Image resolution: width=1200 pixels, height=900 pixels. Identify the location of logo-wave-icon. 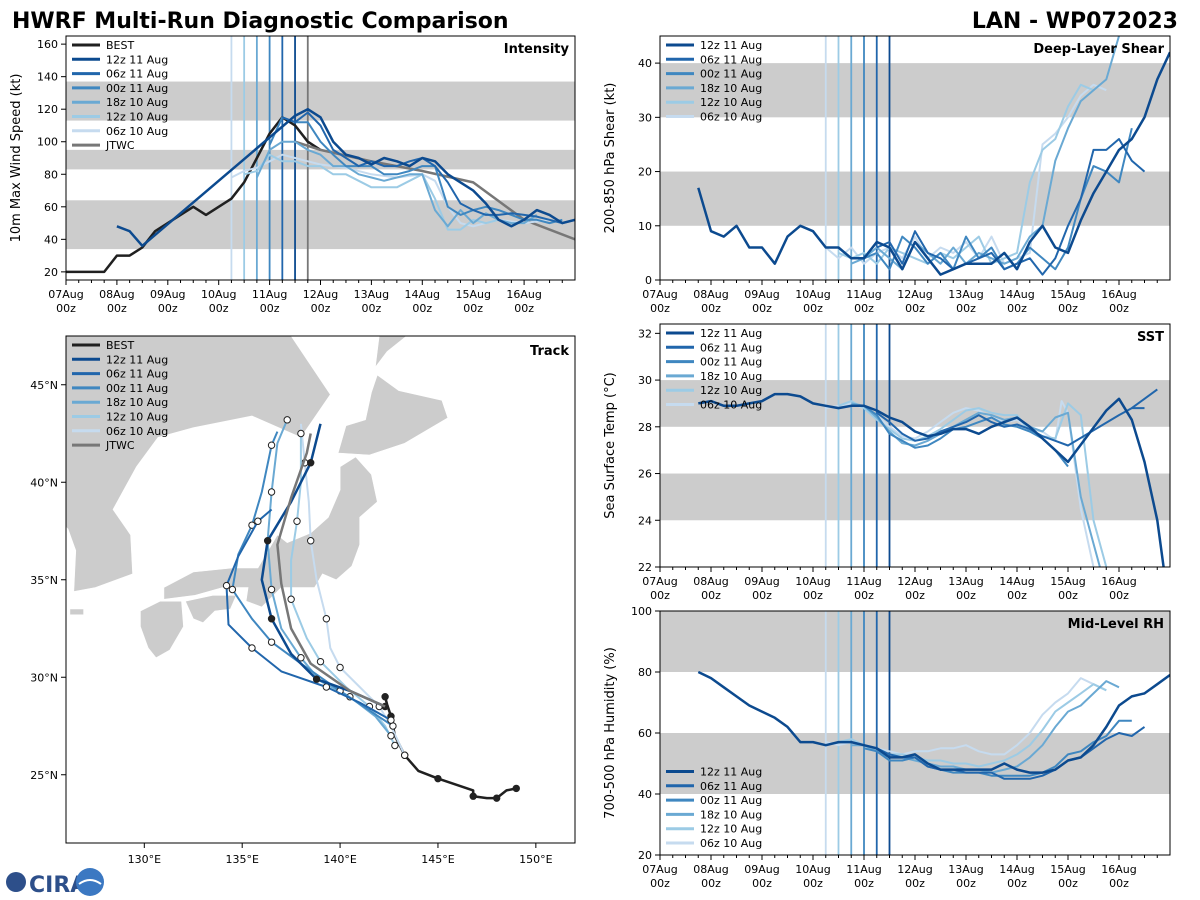
(90, 882).